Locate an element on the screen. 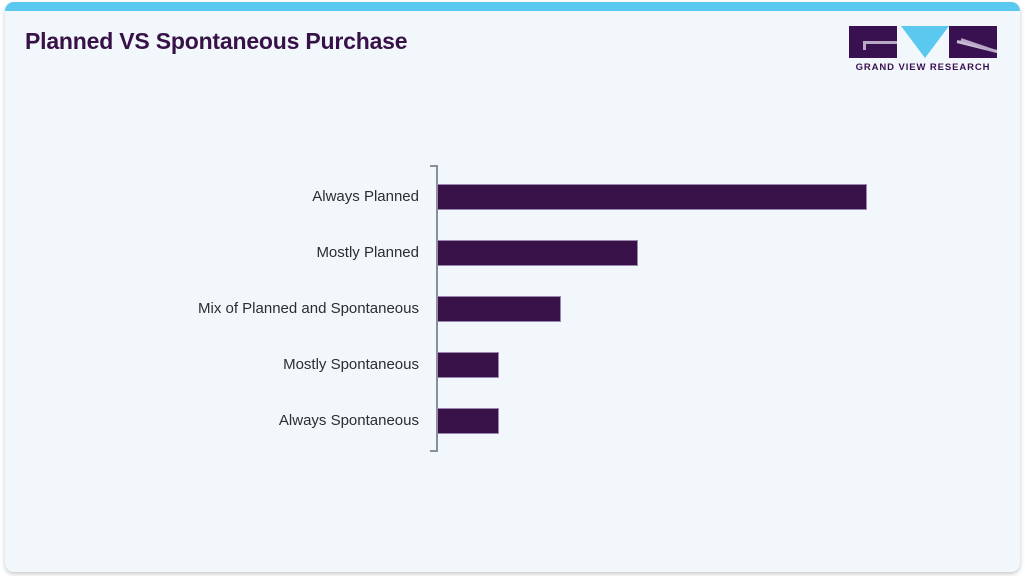  bar-category-label: Mix of Planned and Spontaneous is located at coordinates (308, 308).